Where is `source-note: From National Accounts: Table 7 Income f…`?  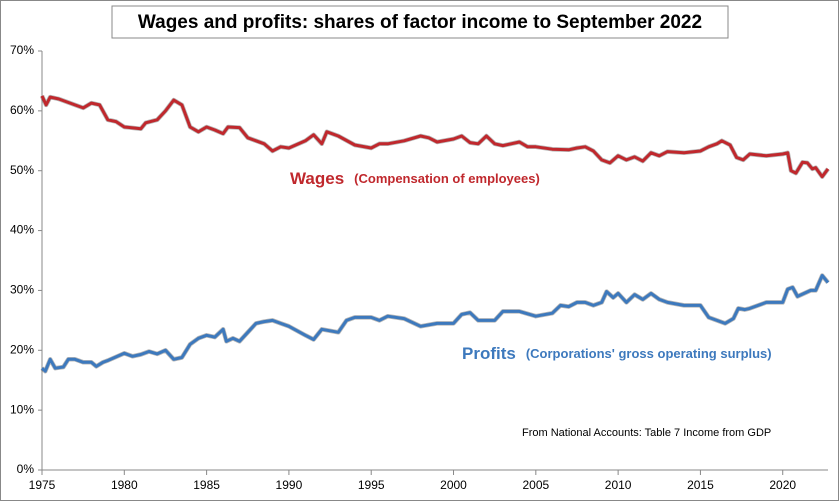
source-note: From National Accounts: Table 7 Income f… is located at coordinates (646, 433).